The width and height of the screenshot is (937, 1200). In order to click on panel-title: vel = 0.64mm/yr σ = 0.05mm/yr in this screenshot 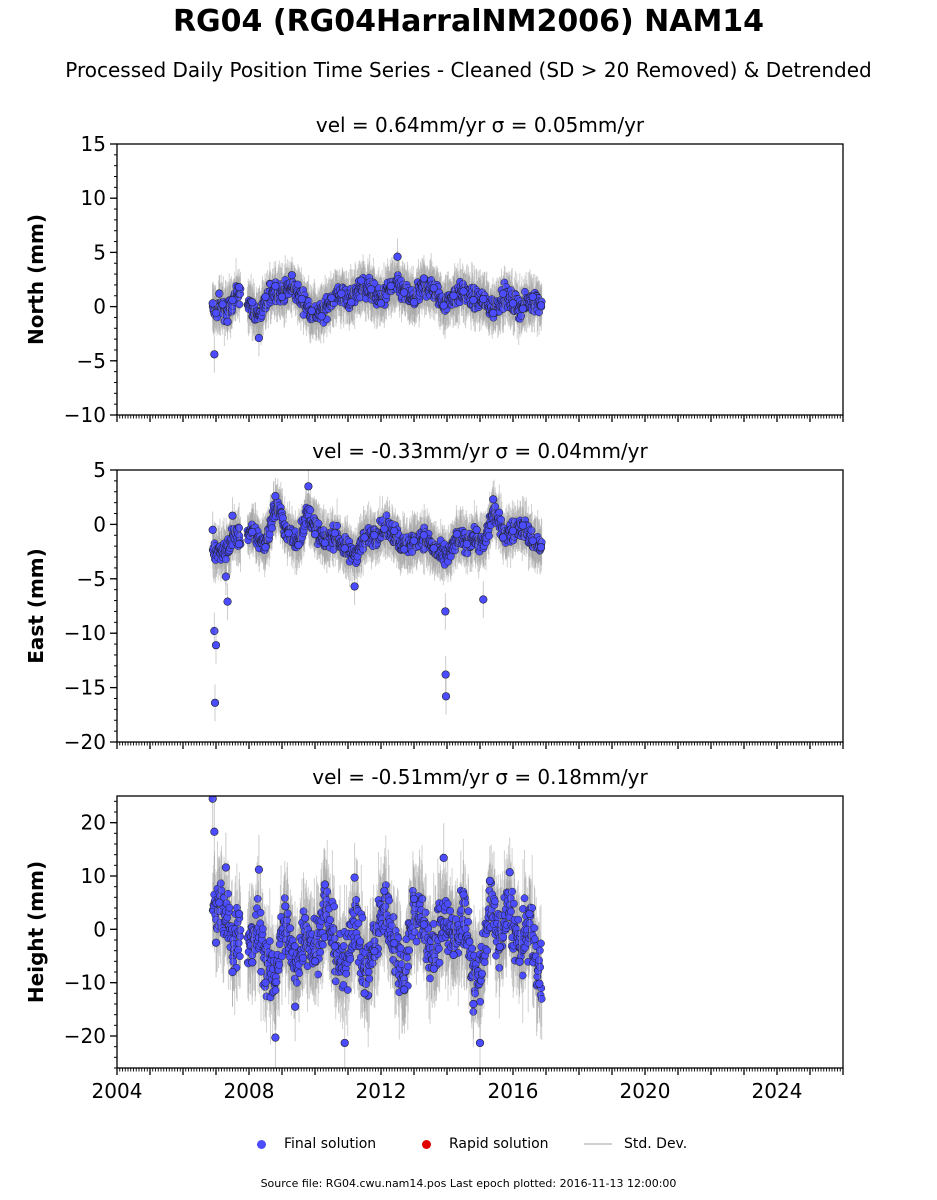, I will do `click(480, 125)`.